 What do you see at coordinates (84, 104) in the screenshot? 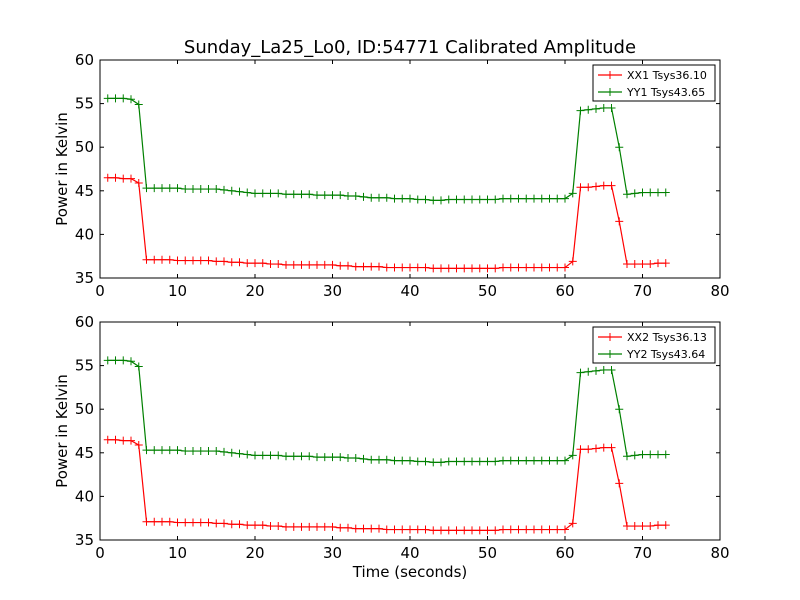
I see `y-tick-label: 55` at bounding box center [84, 104].